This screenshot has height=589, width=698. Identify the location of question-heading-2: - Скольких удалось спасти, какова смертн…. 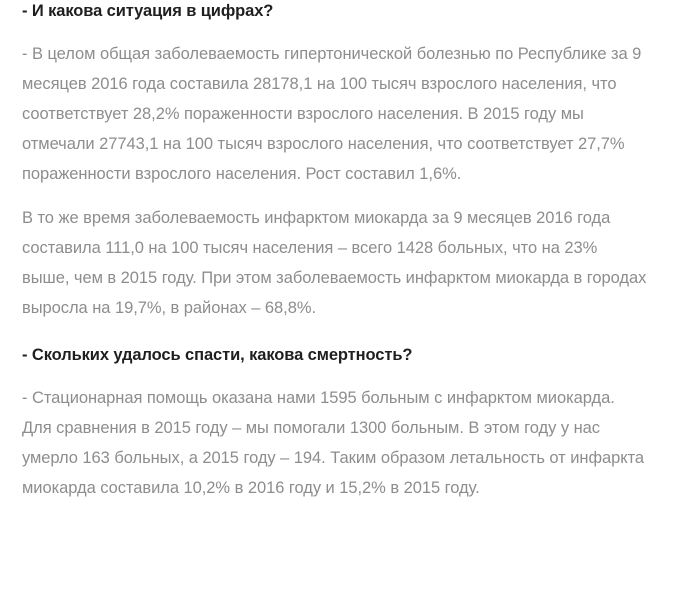
(217, 355).